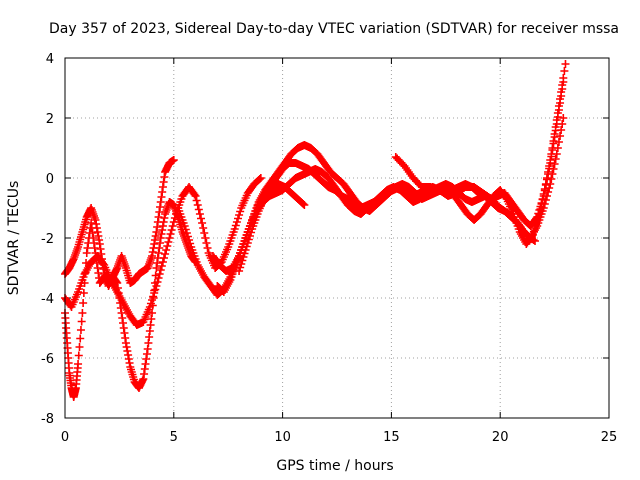 Image resolution: width=640 pixels, height=480 pixels. Describe the element at coordinates (47, 359) in the screenshot. I see `y-tick-label: -6` at that location.